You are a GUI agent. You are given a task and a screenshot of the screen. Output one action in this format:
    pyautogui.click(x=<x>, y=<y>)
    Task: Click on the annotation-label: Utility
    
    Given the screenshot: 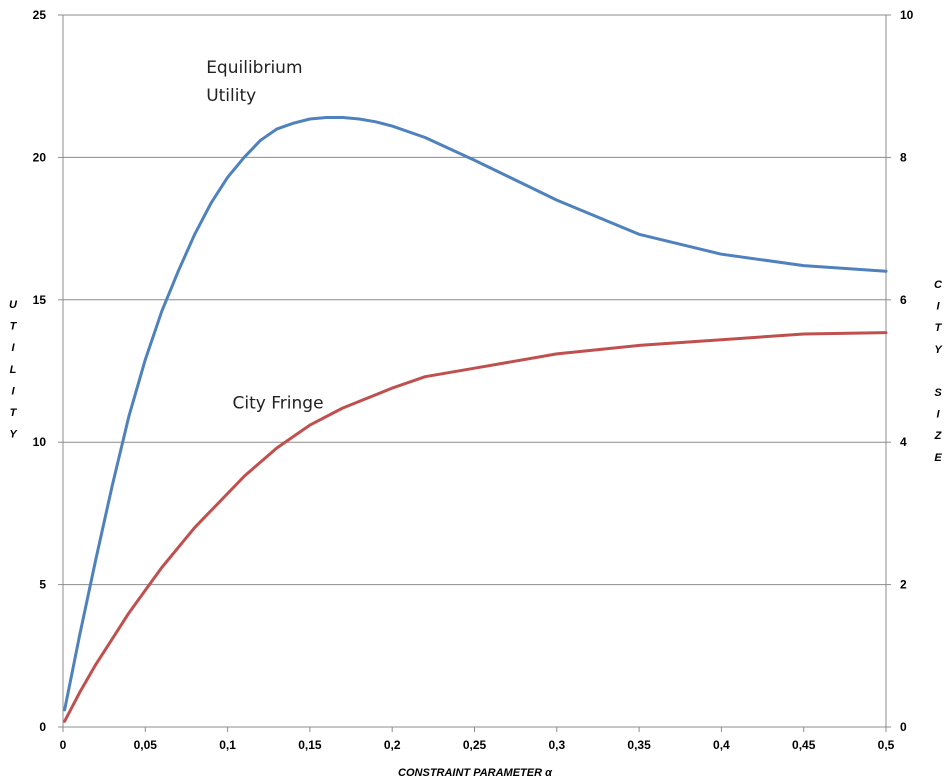 What is the action you would take?
    pyautogui.click(x=231, y=96)
    